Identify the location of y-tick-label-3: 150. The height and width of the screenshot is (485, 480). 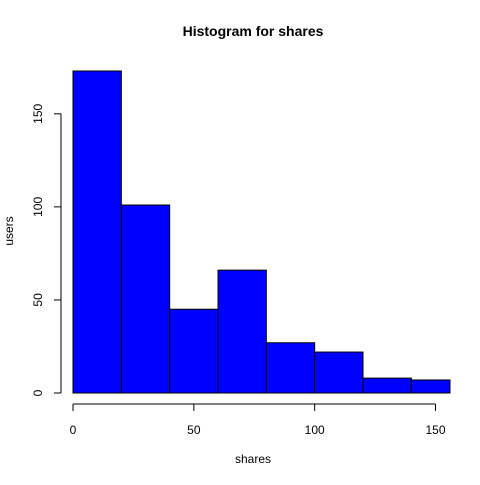
(38, 113).